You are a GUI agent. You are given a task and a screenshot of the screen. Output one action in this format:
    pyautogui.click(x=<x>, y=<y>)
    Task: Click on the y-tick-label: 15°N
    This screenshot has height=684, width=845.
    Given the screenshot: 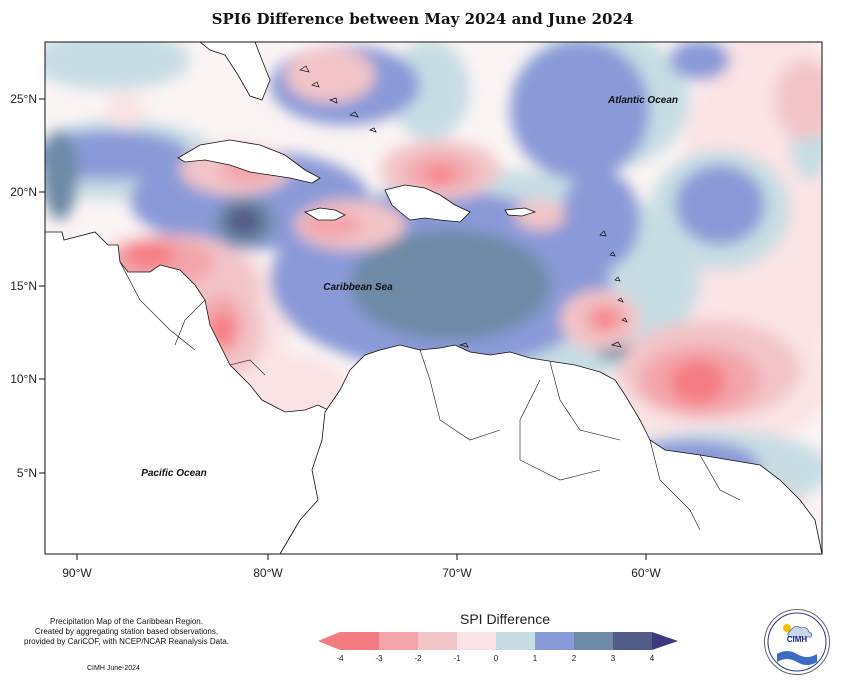 What is the action you would take?
    pyautogui.click(x=23, y=286)
    